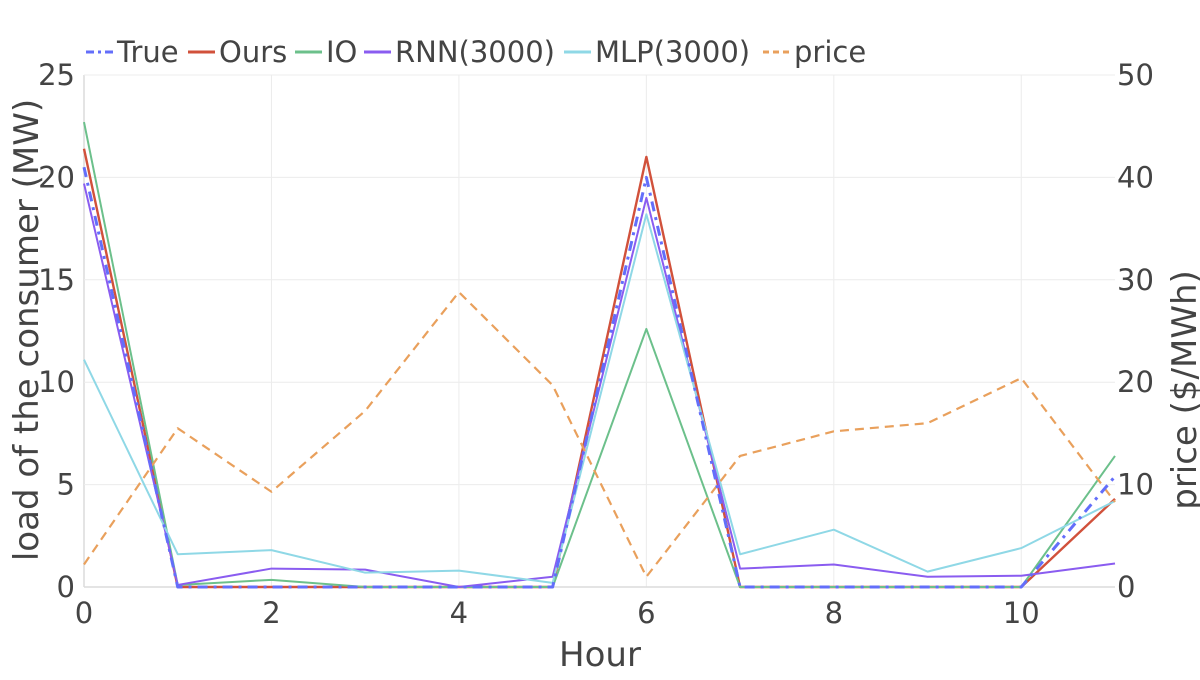 Image resolution: width=1200 pixels, height=680 pixels. Describe the element at coordinates (66, 485) in the screenshot. I see `y-tick-label-left: 5` at that location.